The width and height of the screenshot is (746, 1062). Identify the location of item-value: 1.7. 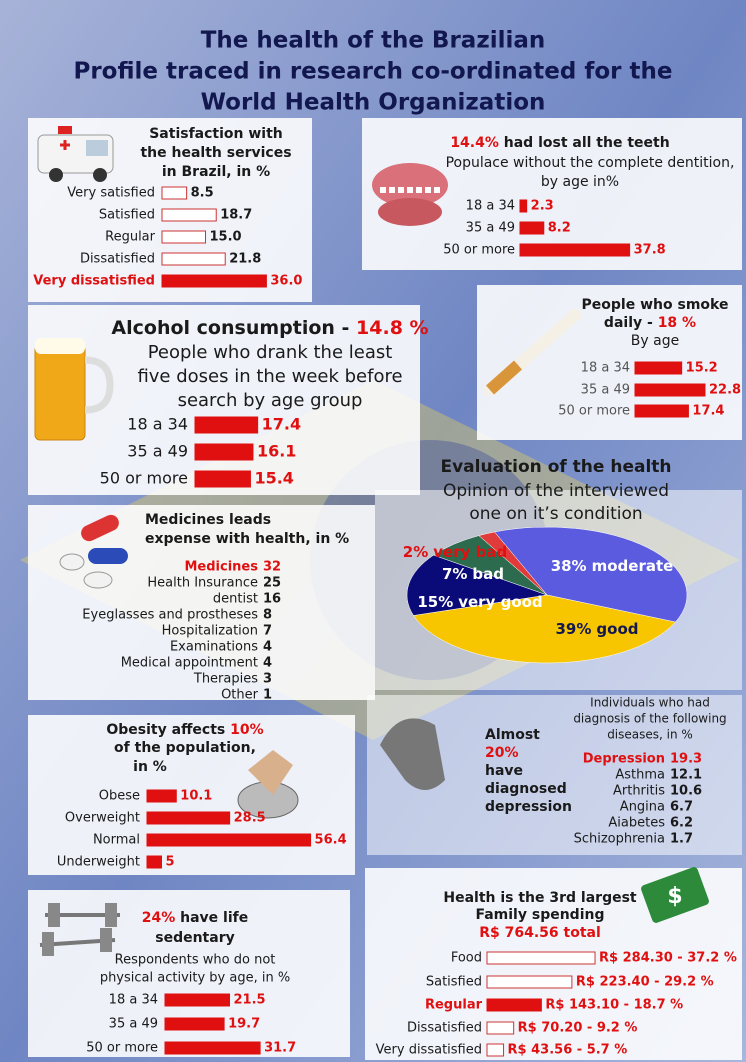
(681, 839).